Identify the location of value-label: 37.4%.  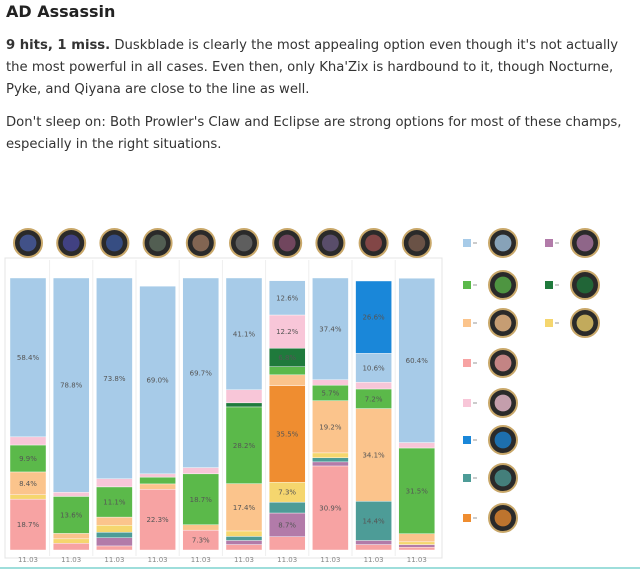
(330, 329).